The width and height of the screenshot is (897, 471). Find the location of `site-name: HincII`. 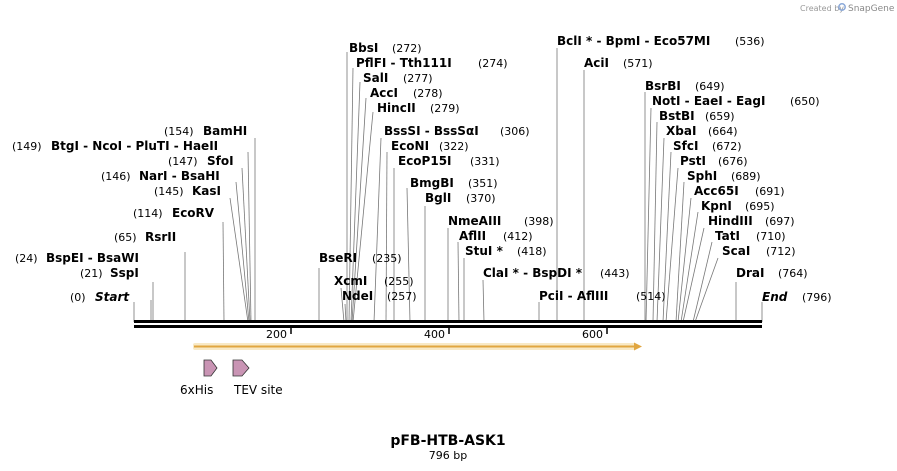

site-name: HincII is located at coordinates (396, 108).